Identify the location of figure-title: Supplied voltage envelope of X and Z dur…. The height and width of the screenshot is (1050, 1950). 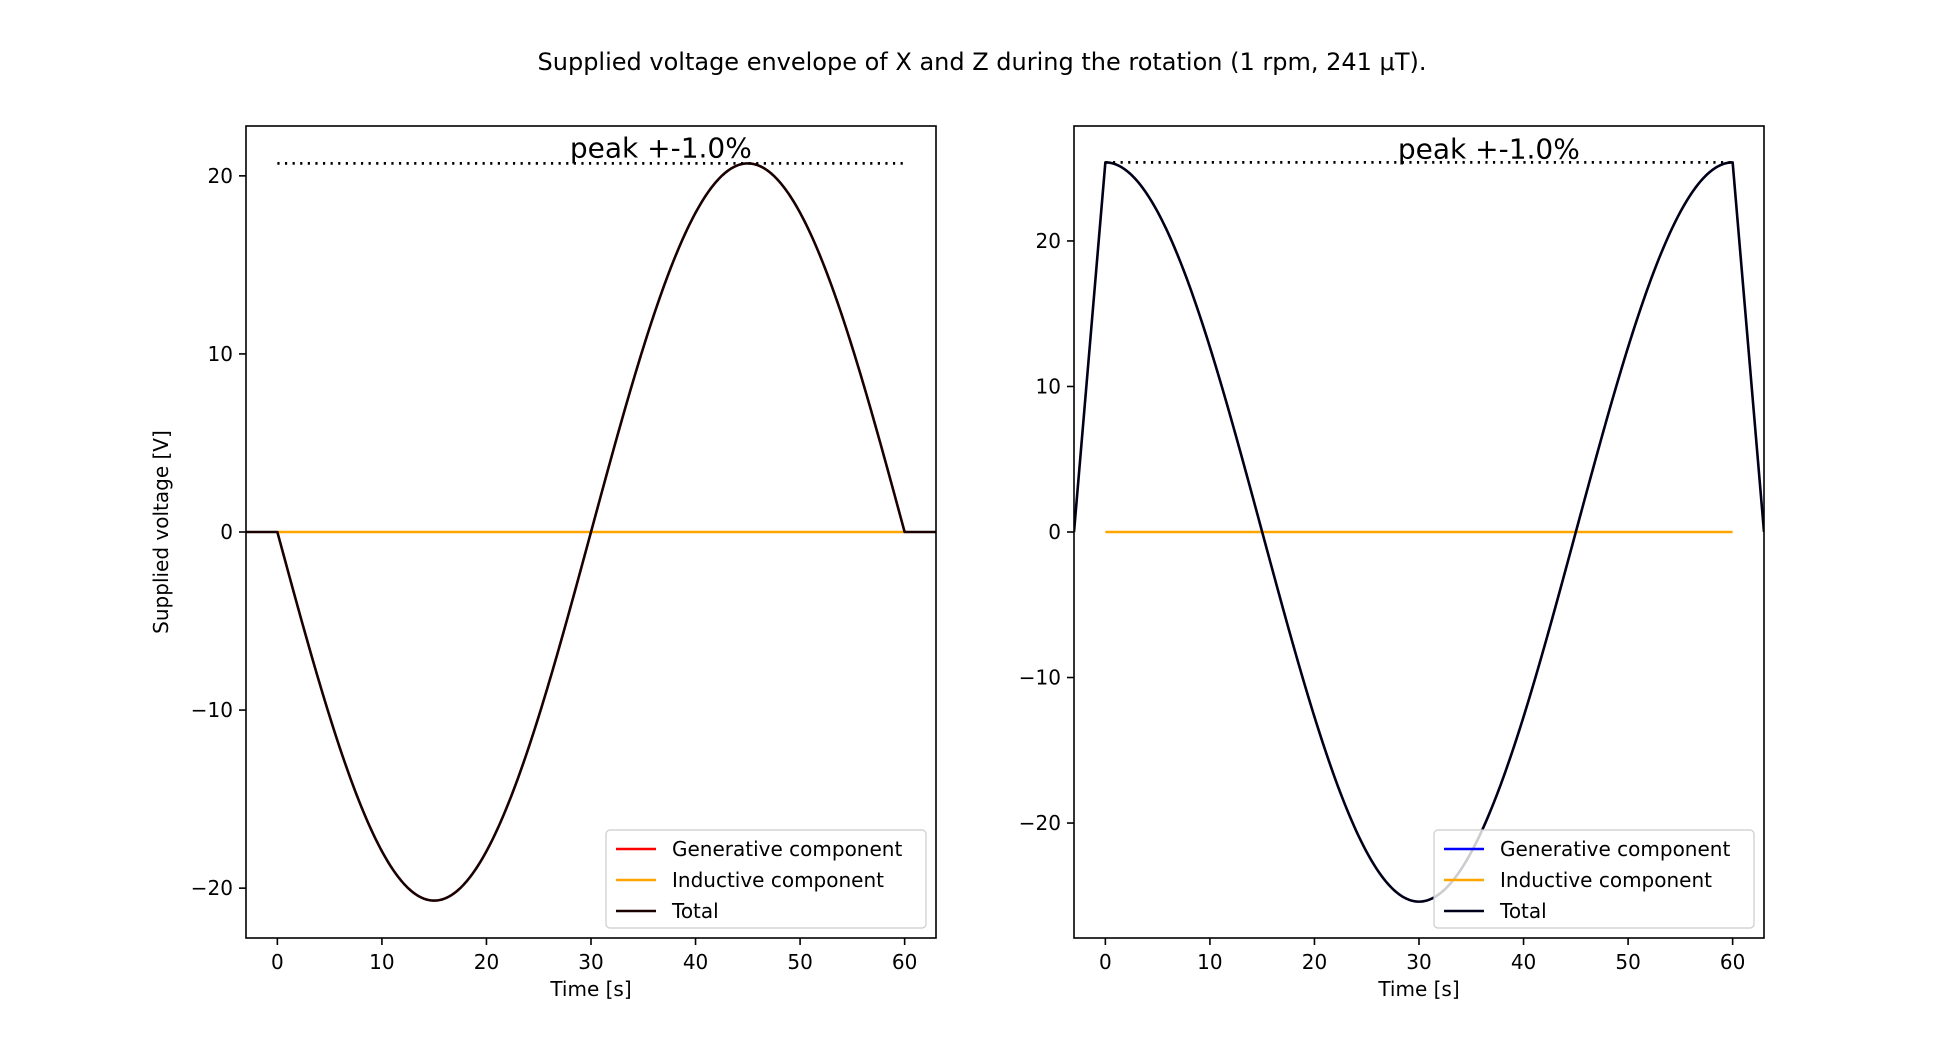
(982, 62).